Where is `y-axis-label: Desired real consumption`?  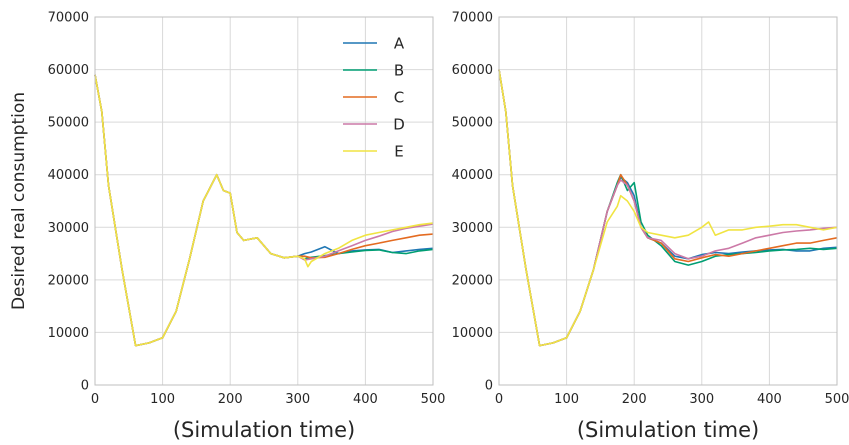 y-axis-label: Desired real consumption is located at coordinates (19, 201).